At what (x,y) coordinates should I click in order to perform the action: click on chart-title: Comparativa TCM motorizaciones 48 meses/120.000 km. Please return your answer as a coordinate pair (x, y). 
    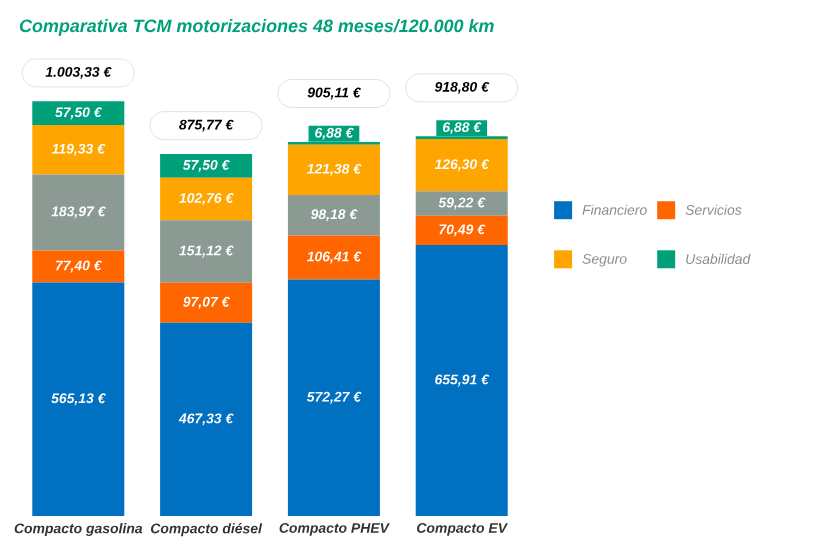
    Looking at the image, I should click on (256, 27).